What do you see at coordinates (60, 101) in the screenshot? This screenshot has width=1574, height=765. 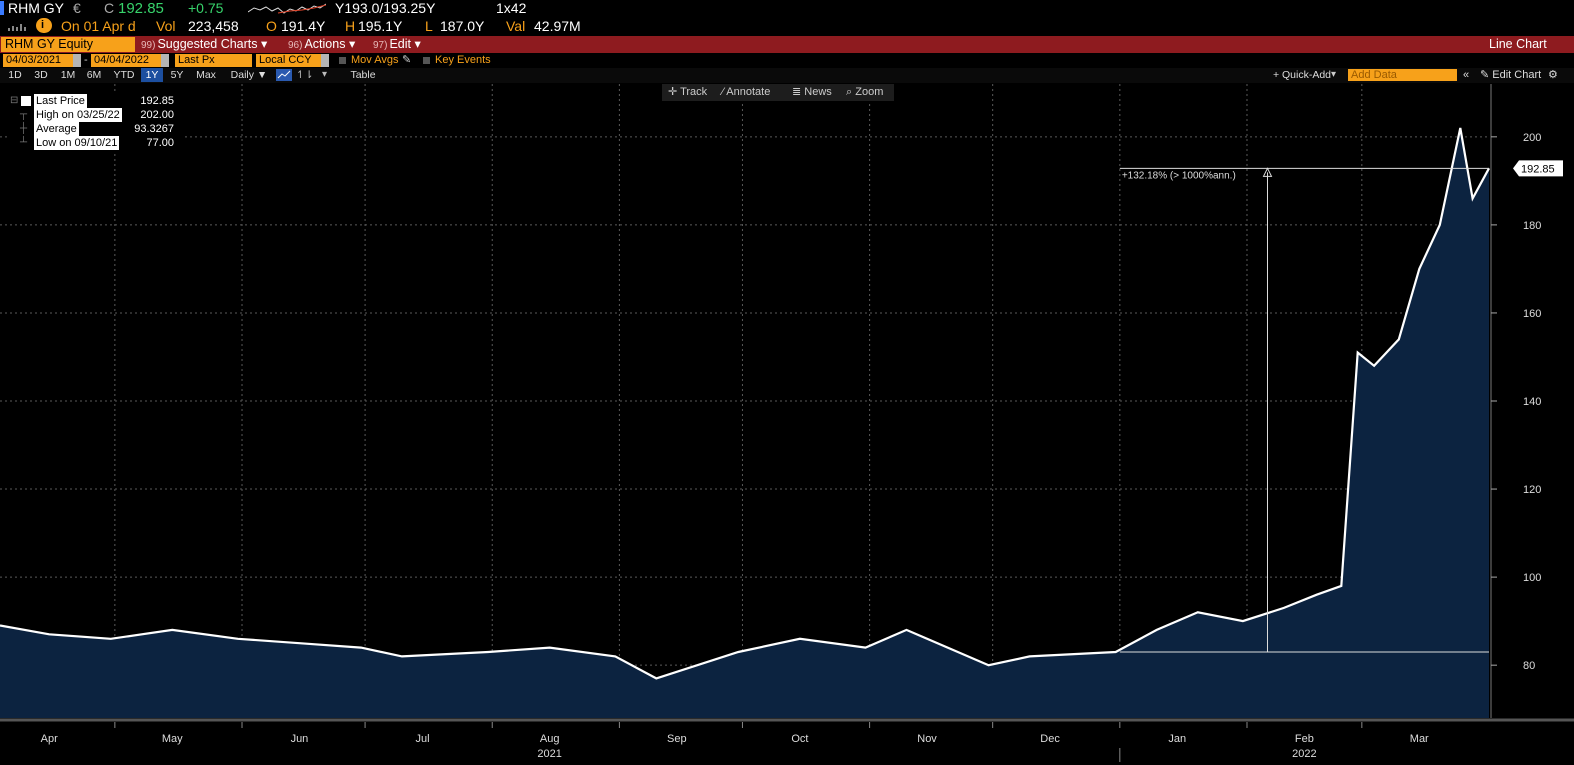 I see `legend-label: Last Price` at bounding box center [60, 101].